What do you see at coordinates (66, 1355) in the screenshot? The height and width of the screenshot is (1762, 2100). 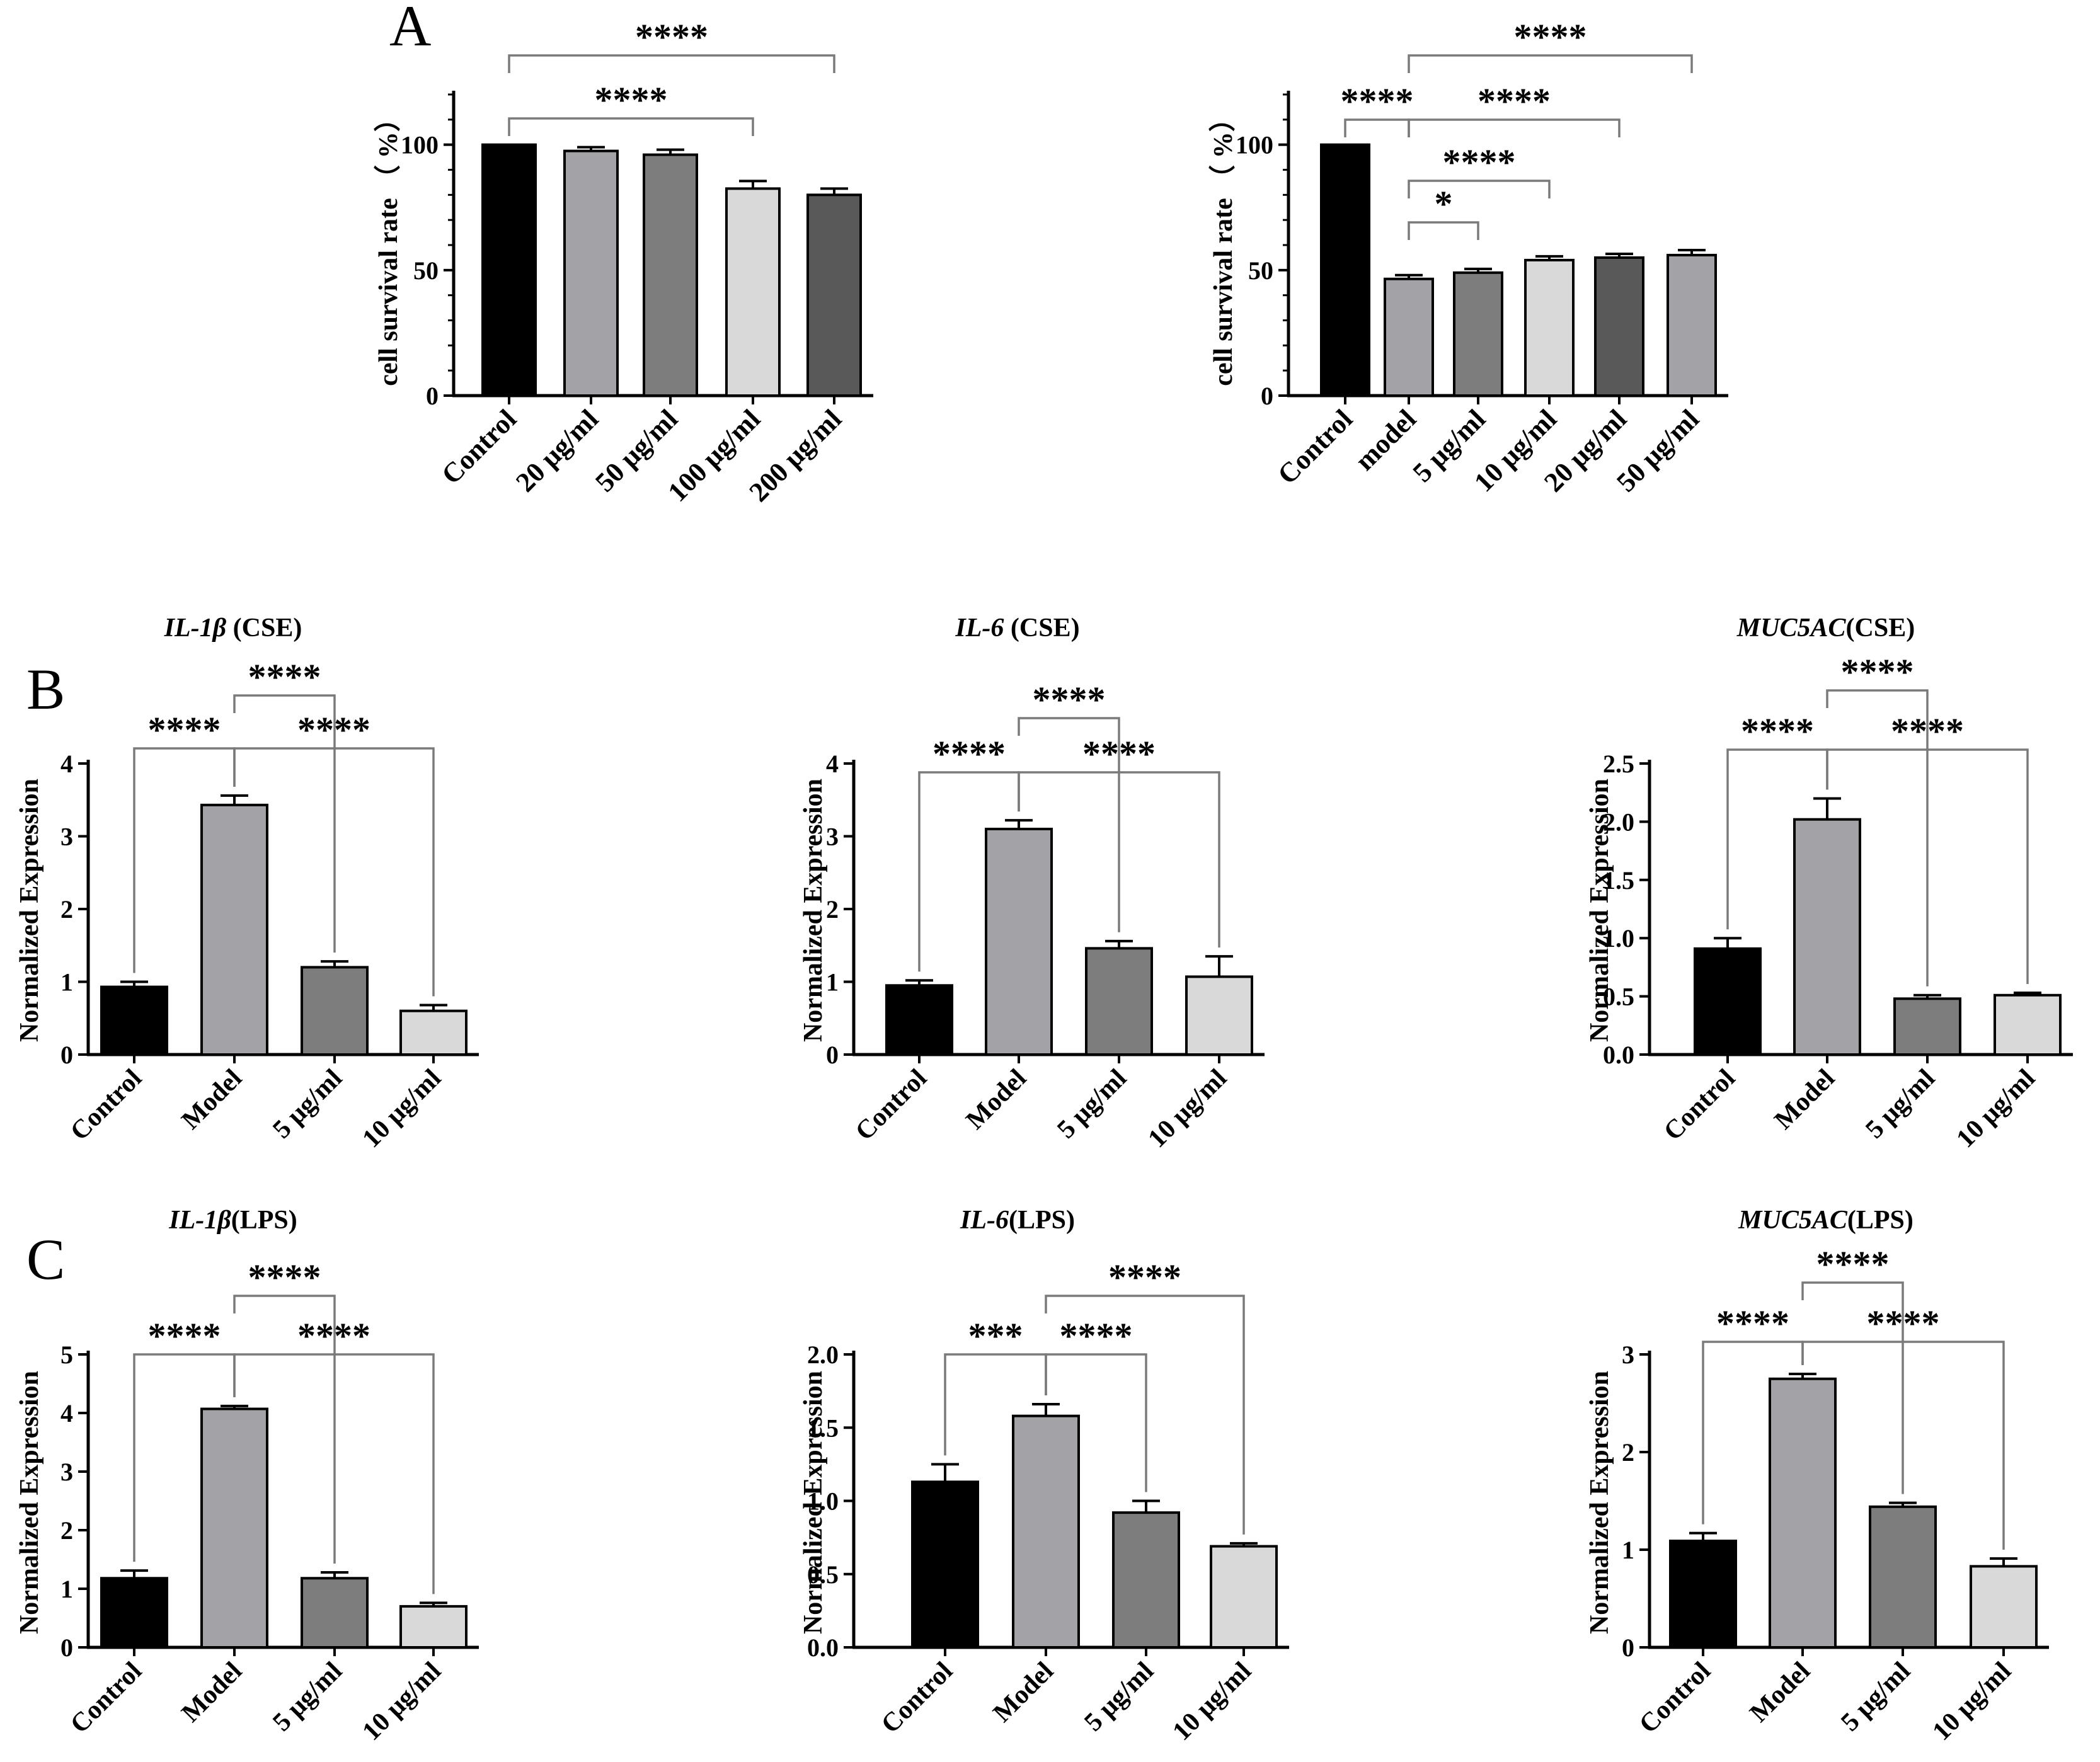 I see `y-tick-label: 5` at bounding box center [66, 1355].